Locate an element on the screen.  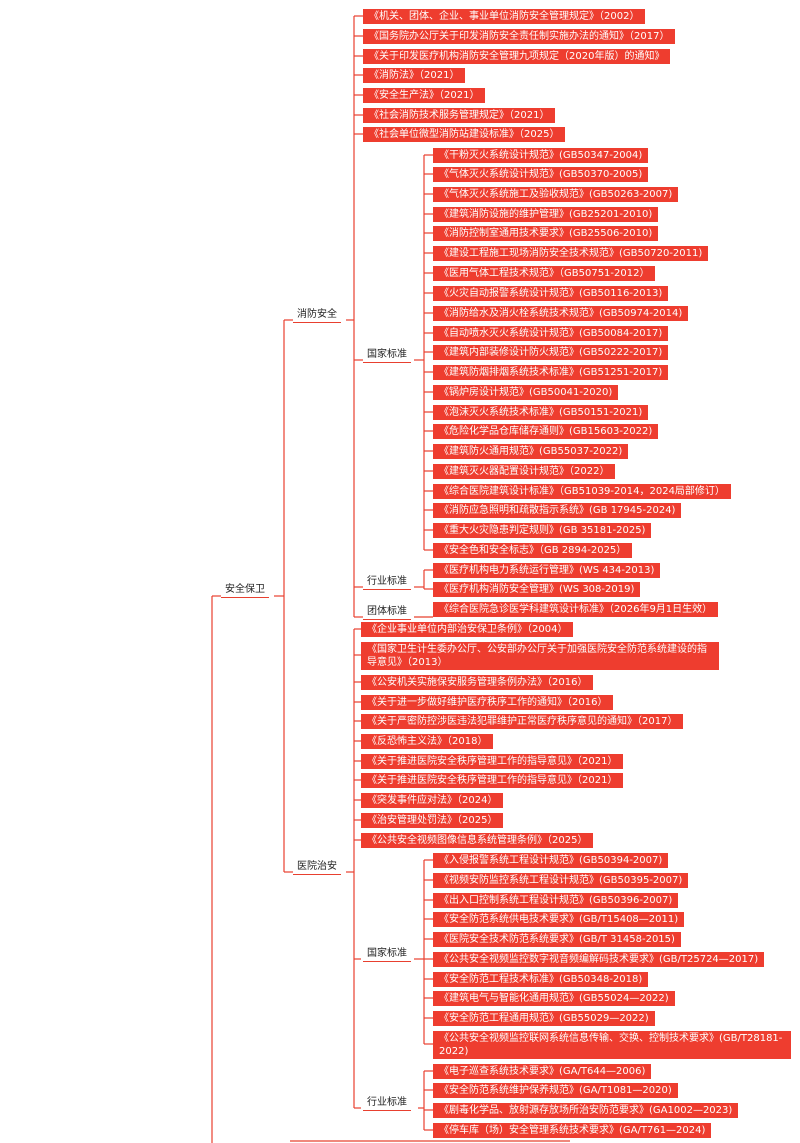
leaf-fire-national-standard: 《建筑防火通用规范》(GB55037-2022) is located at coordinates (531, 451).